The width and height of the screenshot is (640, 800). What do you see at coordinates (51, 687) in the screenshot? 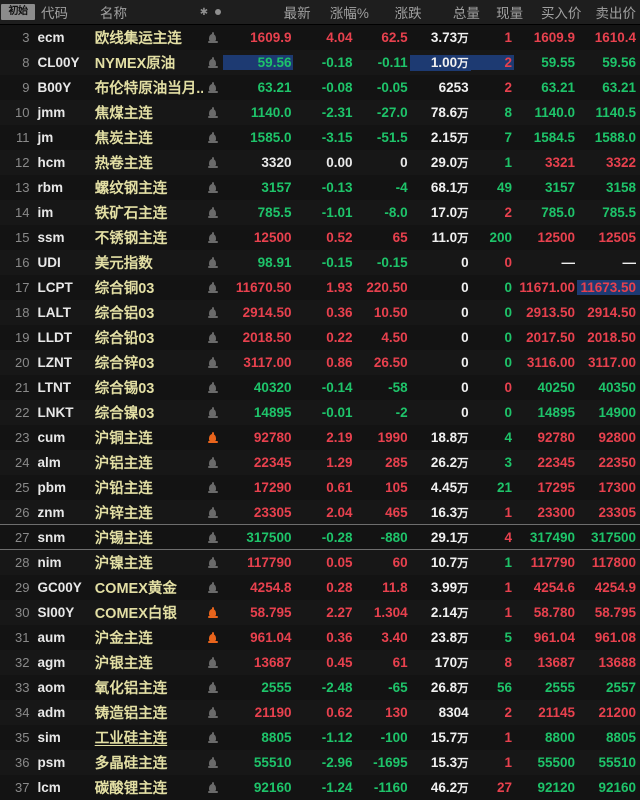
I see `cell-code: aom` at bounding box center [51, 687].